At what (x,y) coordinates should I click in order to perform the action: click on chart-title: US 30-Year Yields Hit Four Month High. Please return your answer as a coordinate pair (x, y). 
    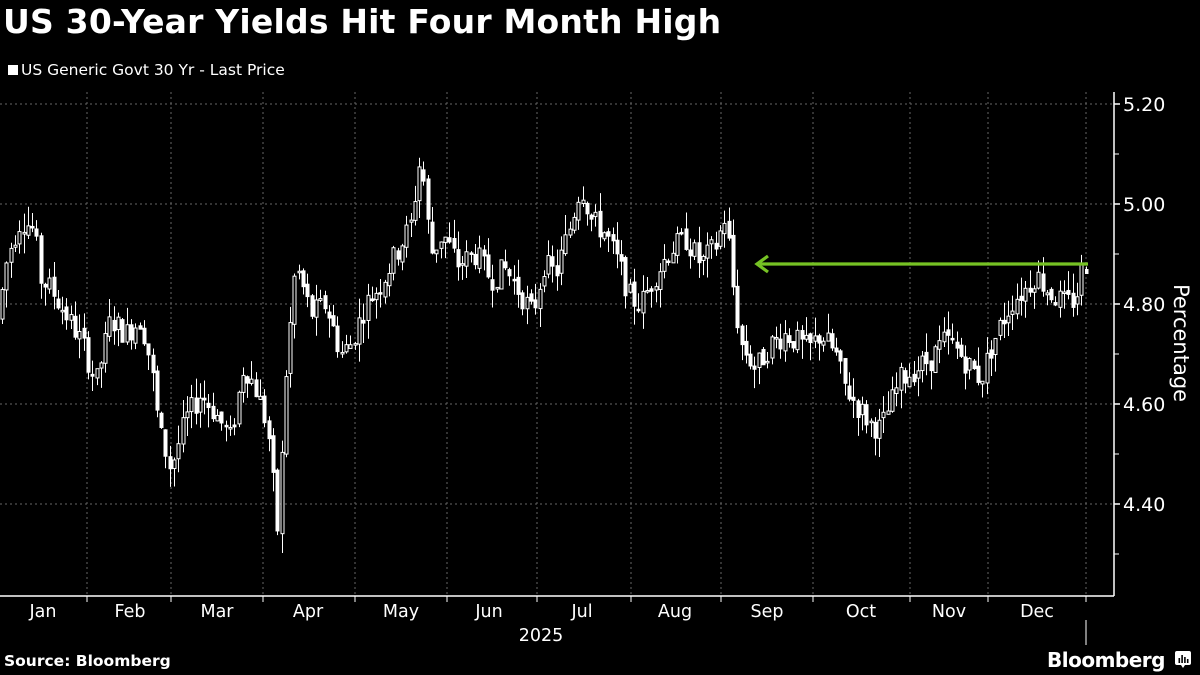
    Looking at the image, I should click on (362, 21).